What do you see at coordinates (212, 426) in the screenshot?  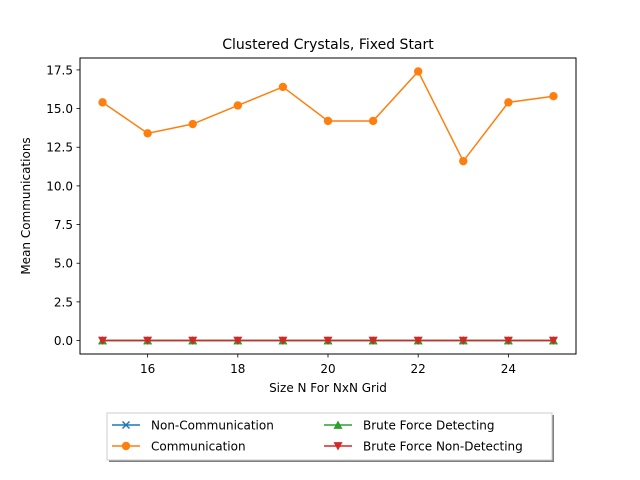 I see `legend-label: Non-Communication` at bounding box center [212, 426].